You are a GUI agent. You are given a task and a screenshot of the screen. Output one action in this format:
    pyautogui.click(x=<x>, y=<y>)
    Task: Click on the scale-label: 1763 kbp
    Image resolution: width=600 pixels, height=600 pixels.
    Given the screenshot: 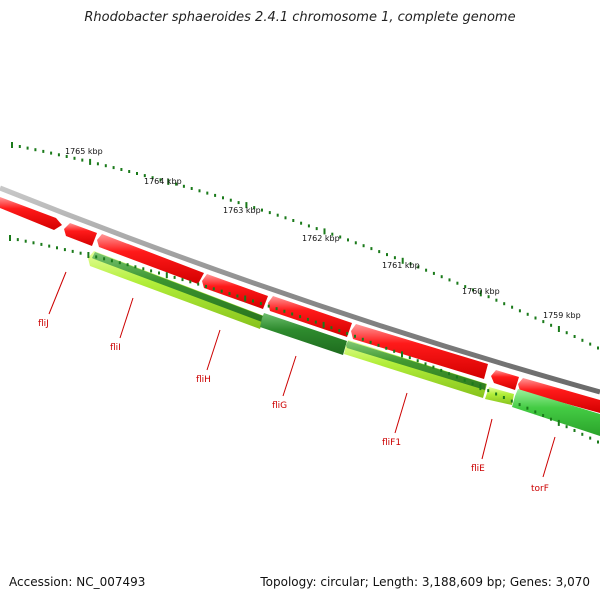 What is the action you would take?
    pyautogui.click(x=242, y=210)
    